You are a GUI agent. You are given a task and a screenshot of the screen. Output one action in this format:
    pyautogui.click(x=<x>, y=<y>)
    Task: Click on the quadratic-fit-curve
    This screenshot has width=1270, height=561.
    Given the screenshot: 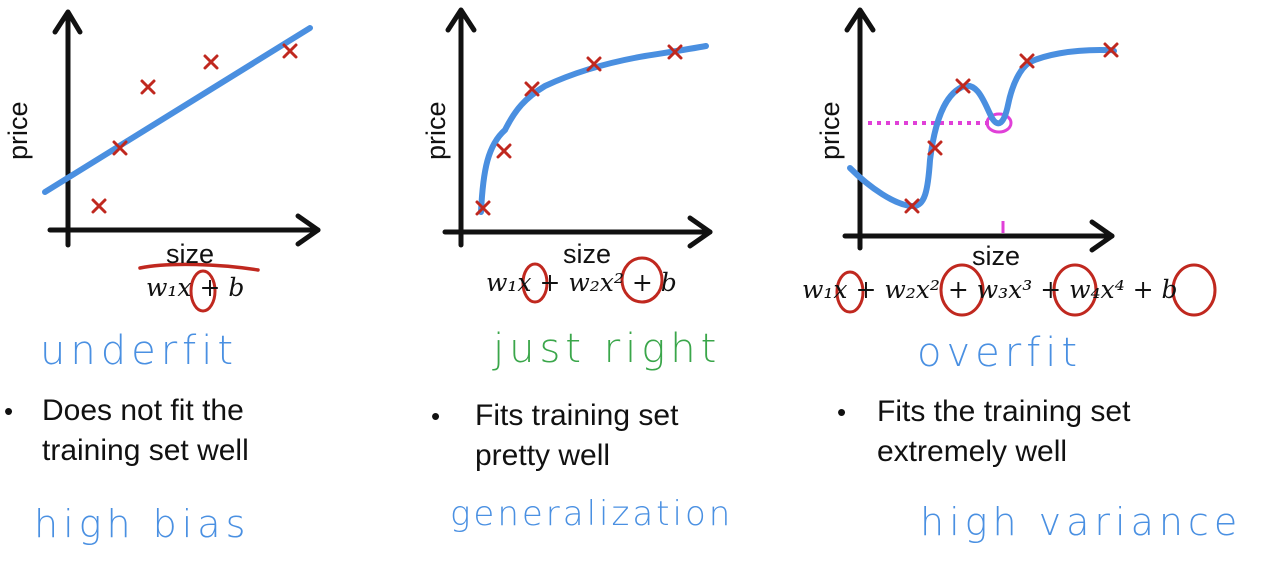 What is the action you would take?
    pyautogui.click(x=593, y=129)
    